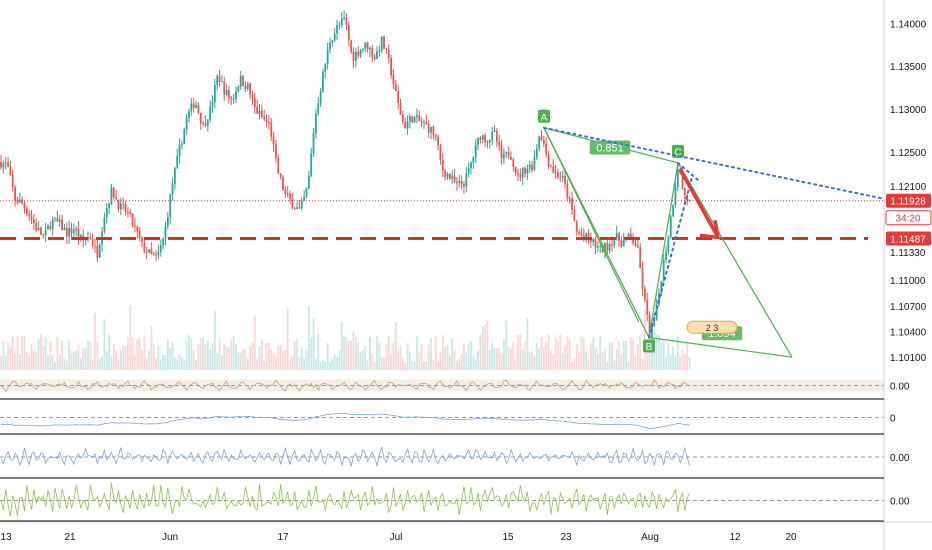  I want to click on point-marker-b, so click(649, 346).